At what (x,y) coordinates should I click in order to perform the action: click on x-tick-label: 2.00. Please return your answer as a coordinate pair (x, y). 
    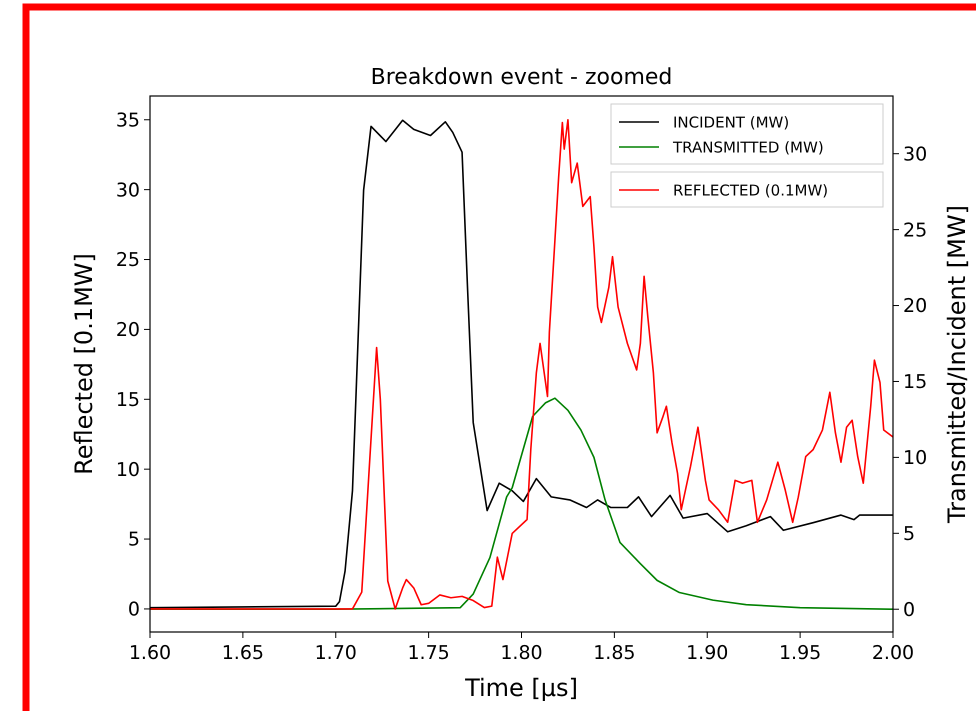
    Looking at the image, I should click on (893, 653).